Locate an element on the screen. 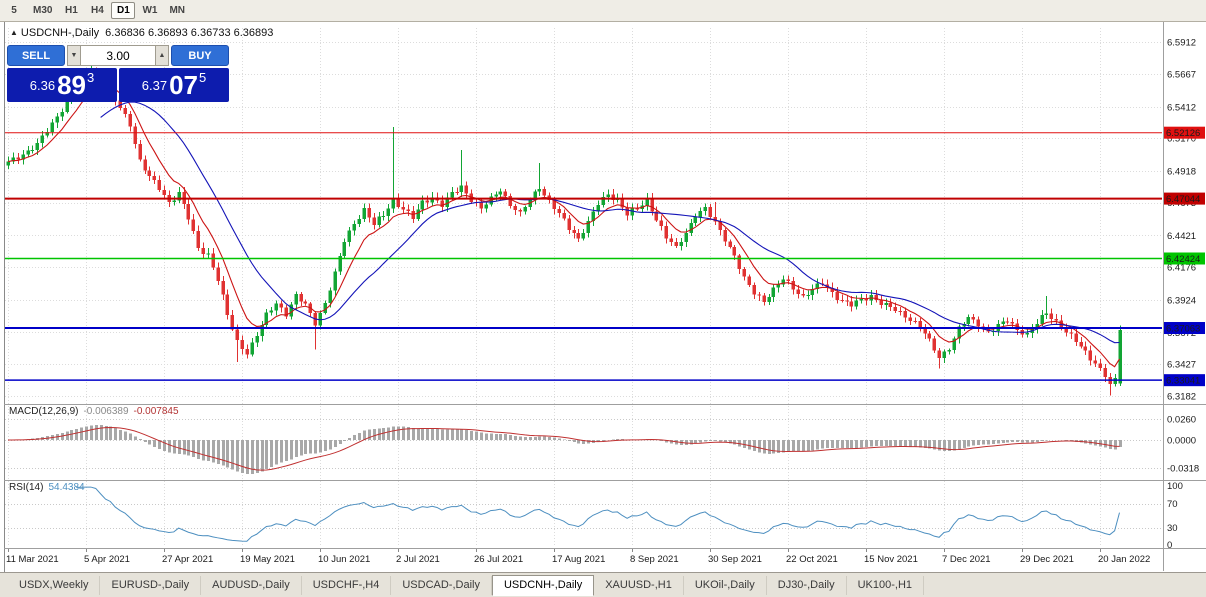  x-axis-label: 26 Jul 2021 is located at coordinates (498, 559).